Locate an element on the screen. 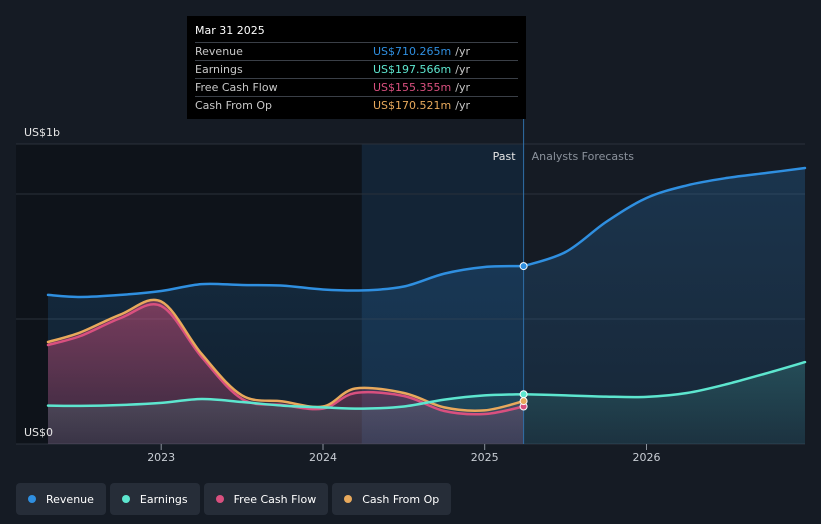 The height and width of the screenshot is (524, 821). earnings-line is located at coordinates (285, 401).